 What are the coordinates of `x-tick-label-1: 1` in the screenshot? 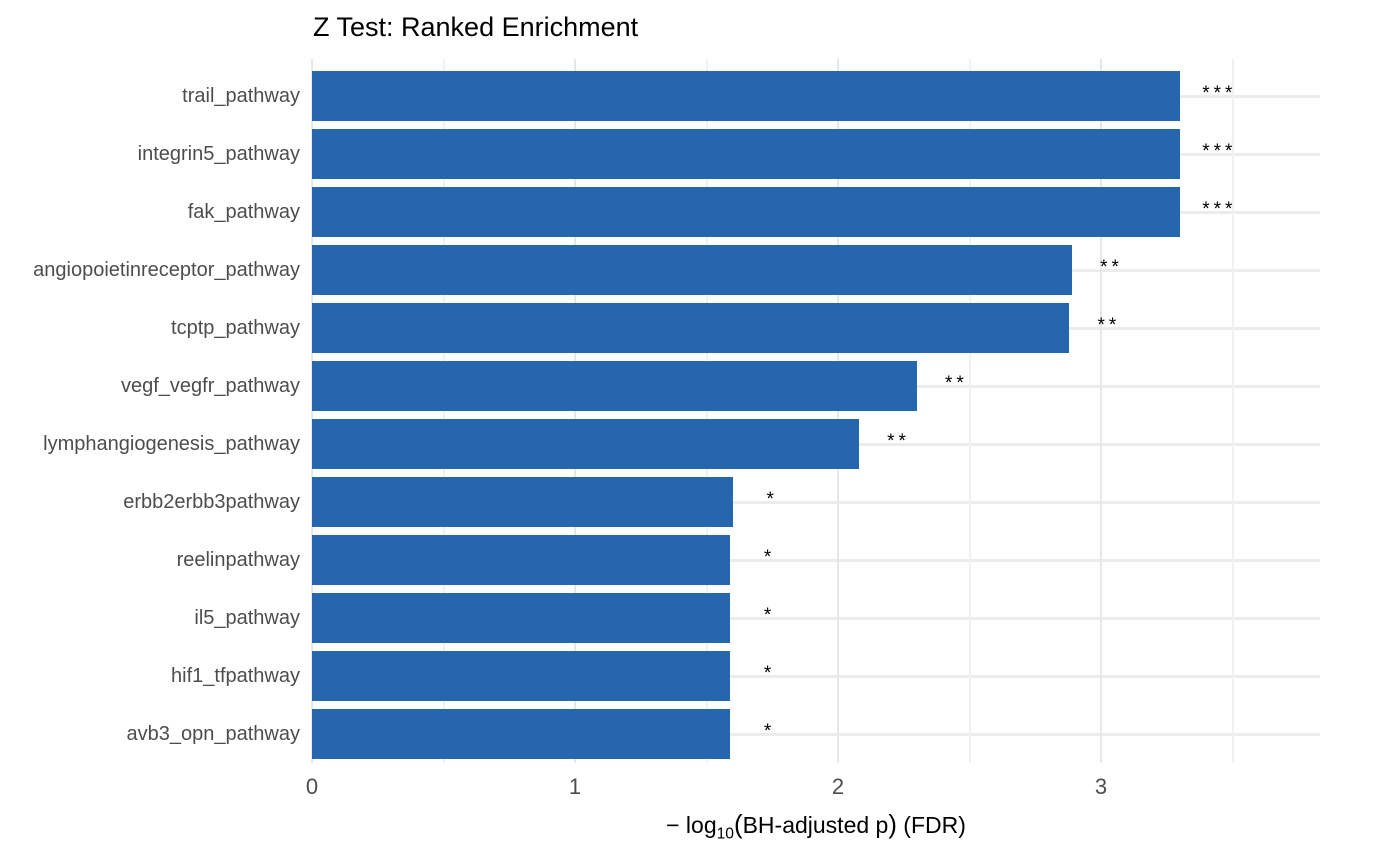 It's located at (575, 786).